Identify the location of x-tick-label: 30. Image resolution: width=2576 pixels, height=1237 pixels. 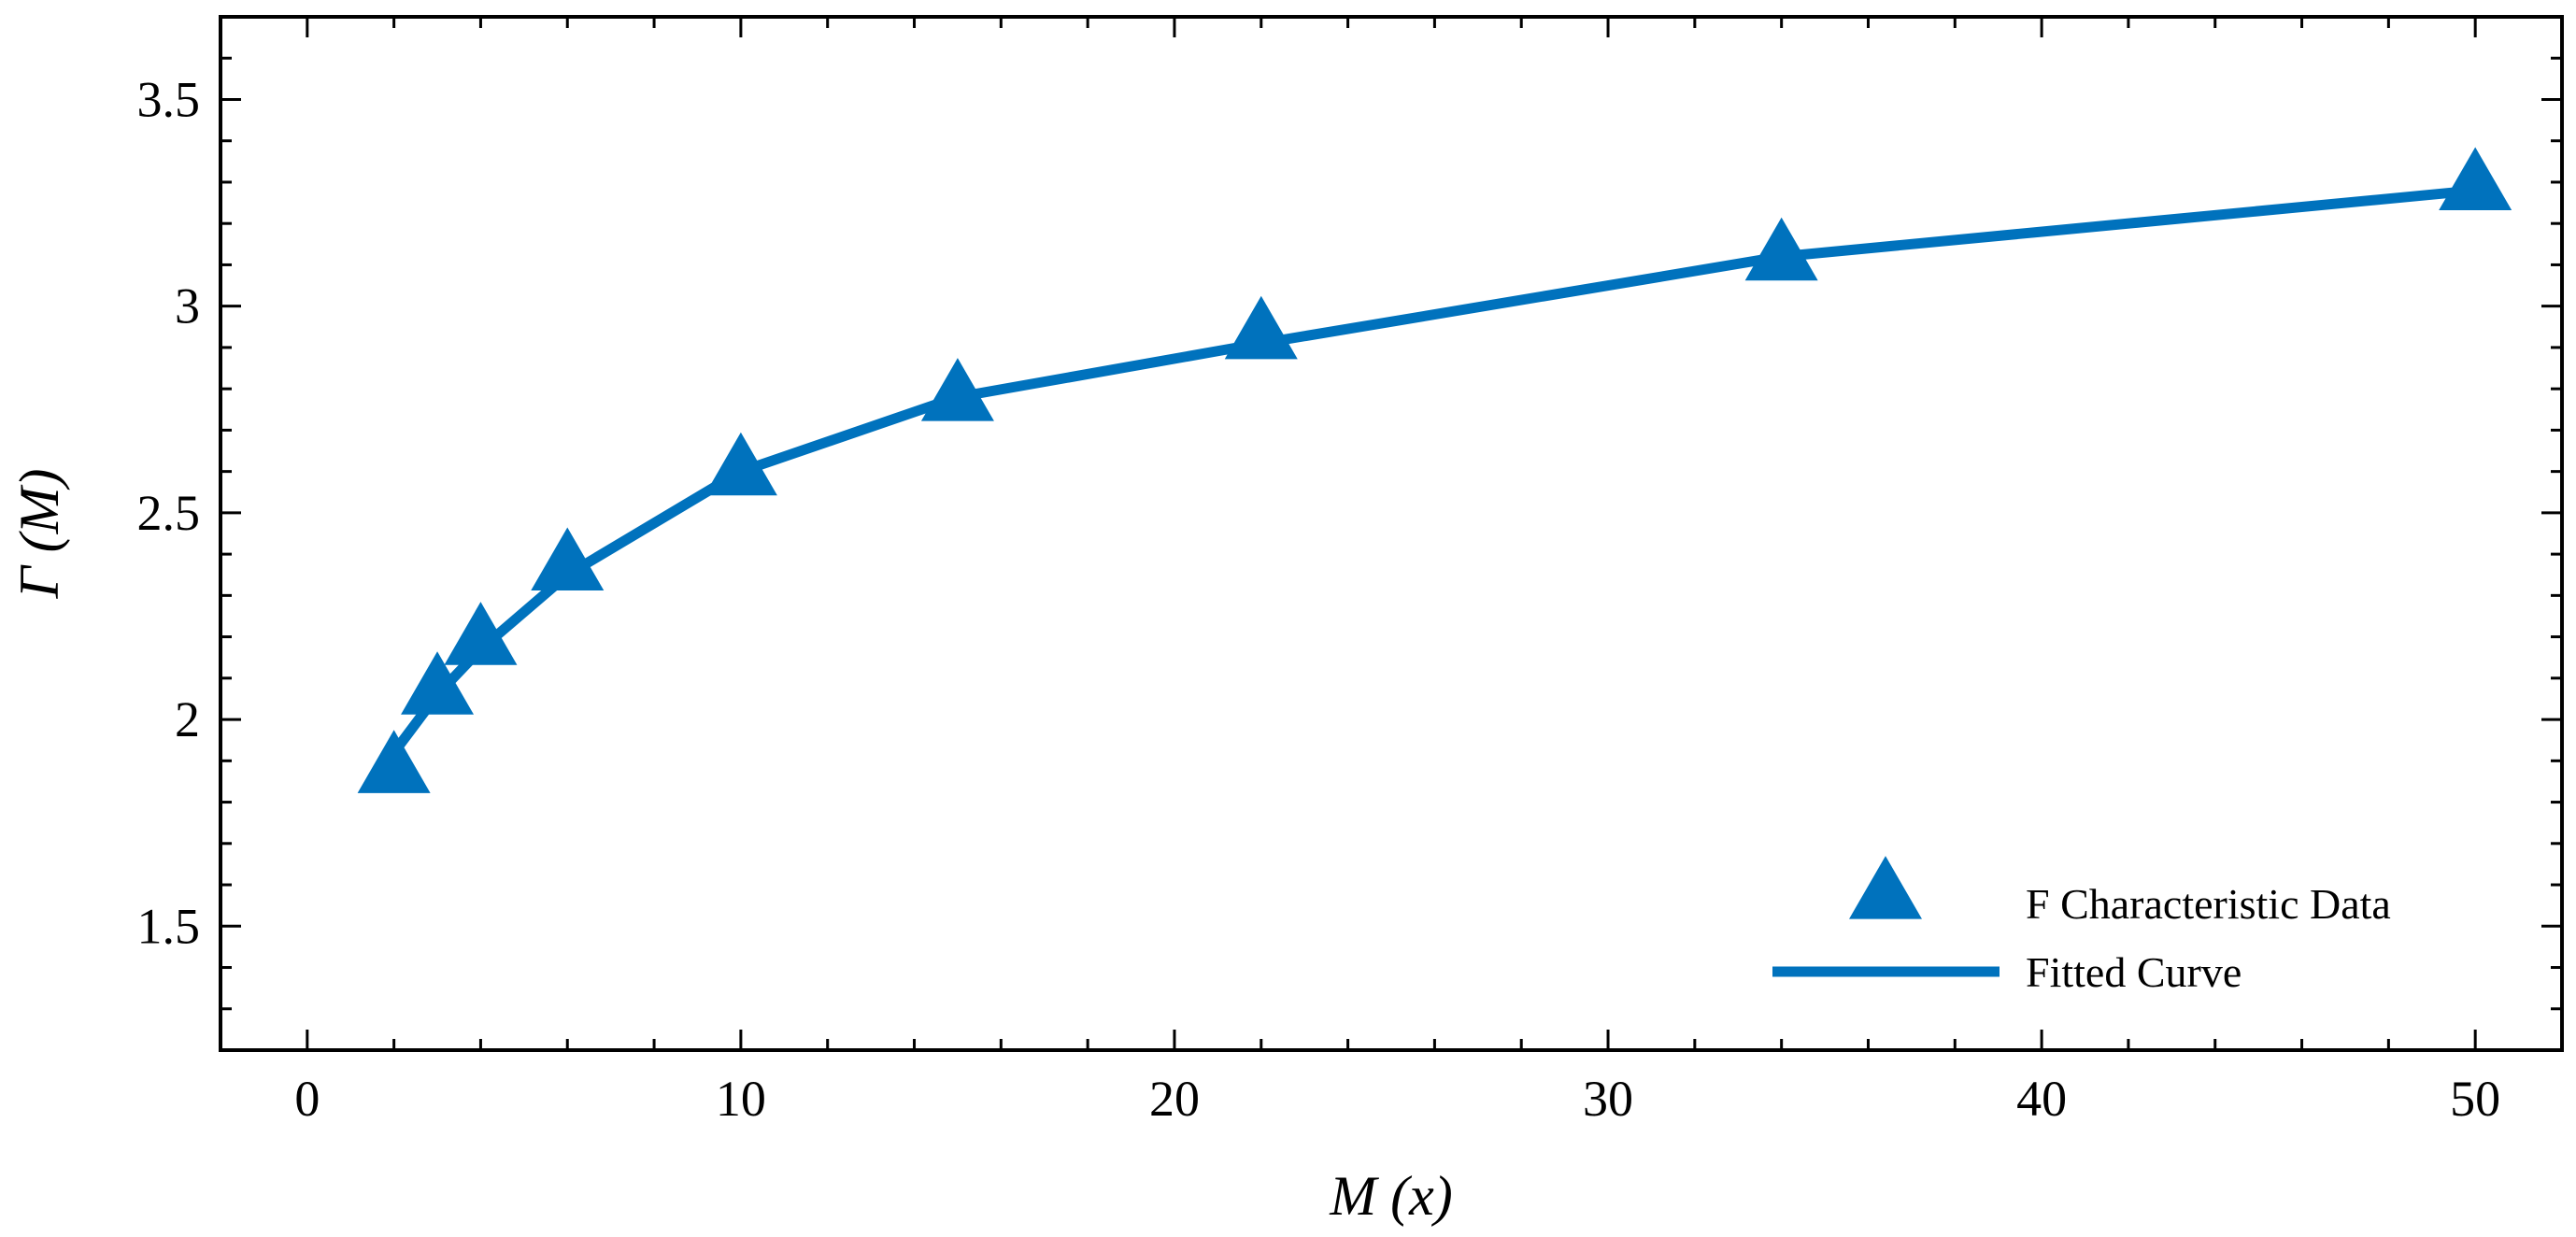
(1608, 1099).